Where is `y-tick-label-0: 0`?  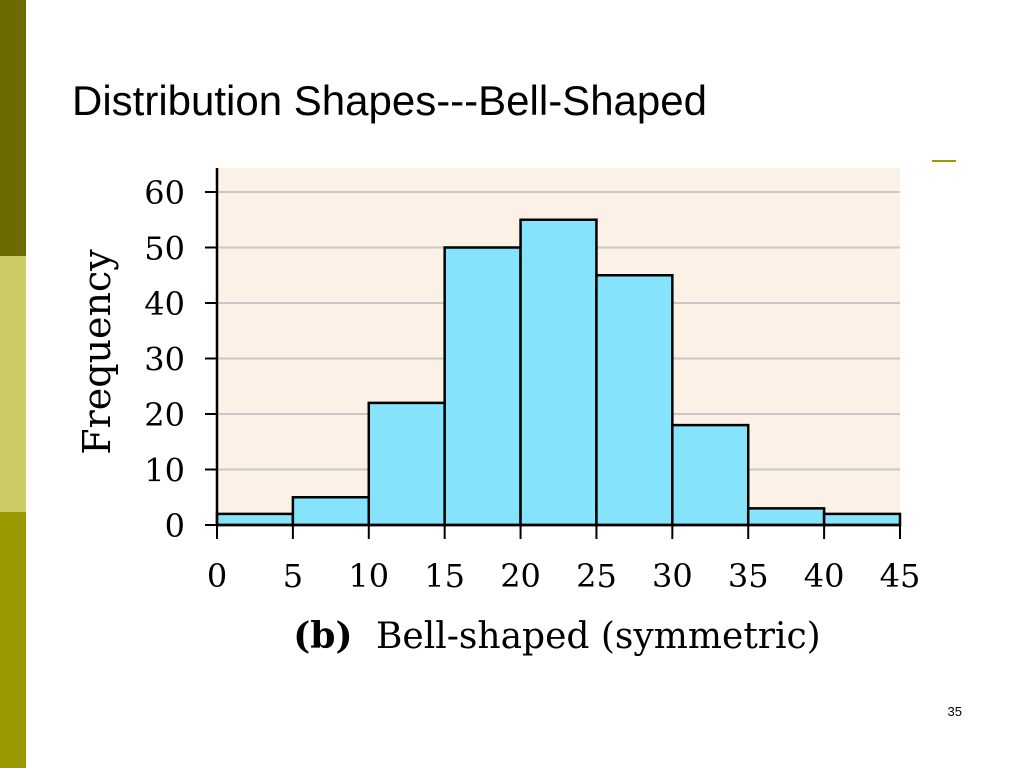
y-tick-label-0: 0 is located at coordinates (175, 526).